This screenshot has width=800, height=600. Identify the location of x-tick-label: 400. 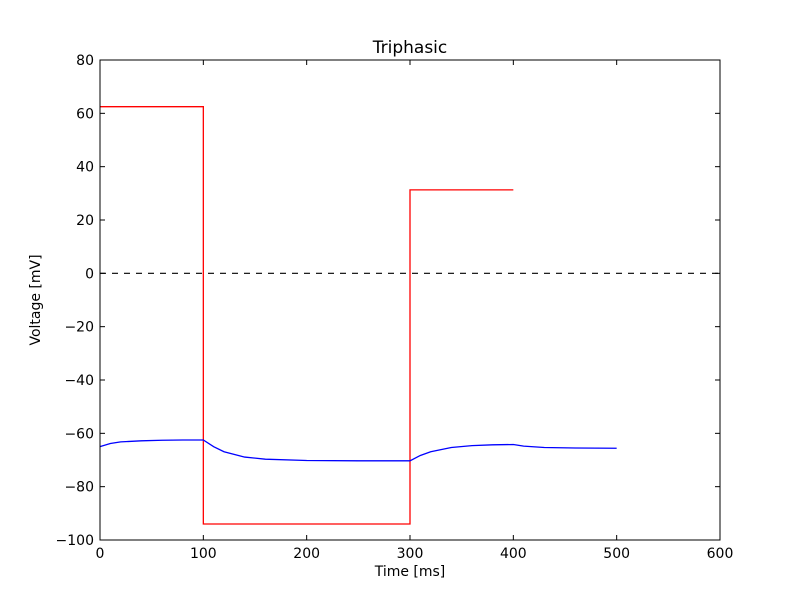
(513, 554).